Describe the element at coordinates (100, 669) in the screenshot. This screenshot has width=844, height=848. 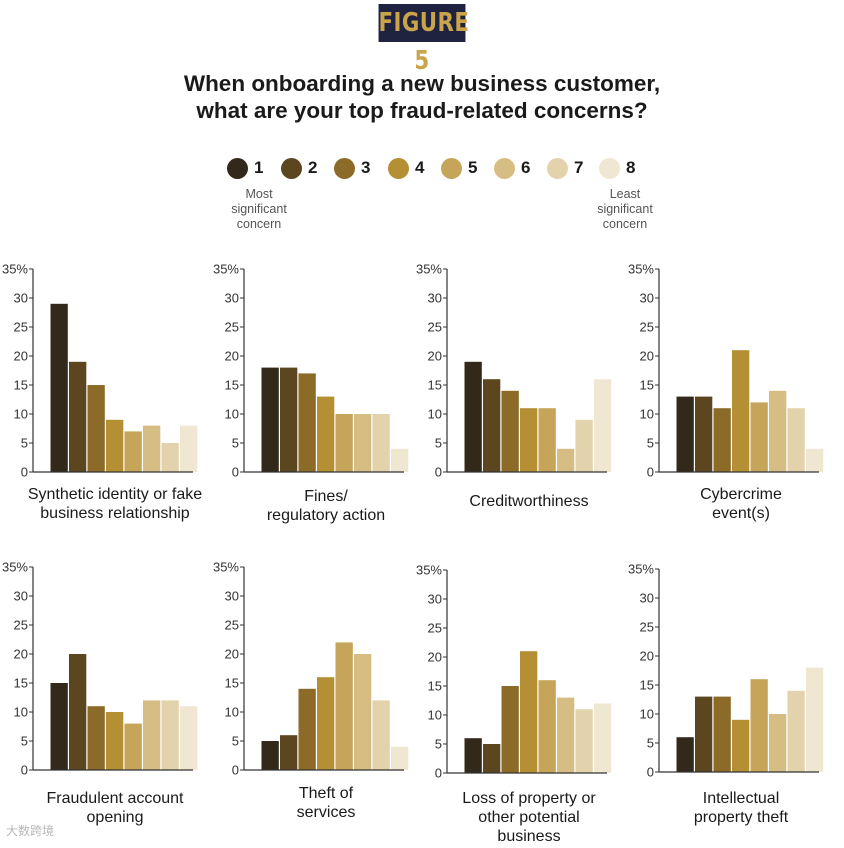
I see `bar-chart-5: 0 5 10 15 20 25 30 35%` at that location.